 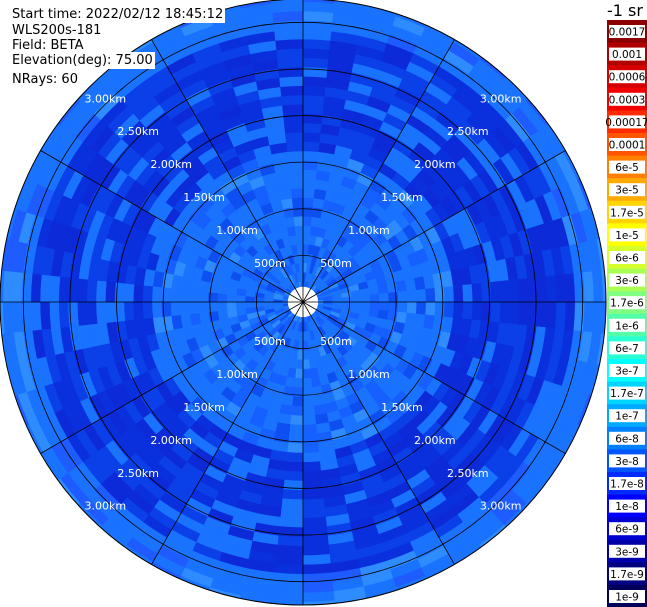 What do you see at coordinates (83, 60) in the screenshot?
I see `elevation-label: Elevation(deg): 75.00` at bounding box center [83, 60].